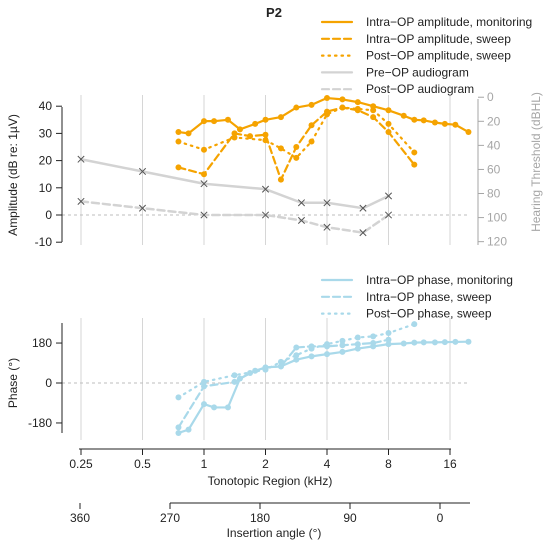 This screenshot has width=550, height=548. Describe the element at coordinates (296, 132) in the screenshot. I see `amplitude-series-line-post-op-amplitude-sweep` at that location.